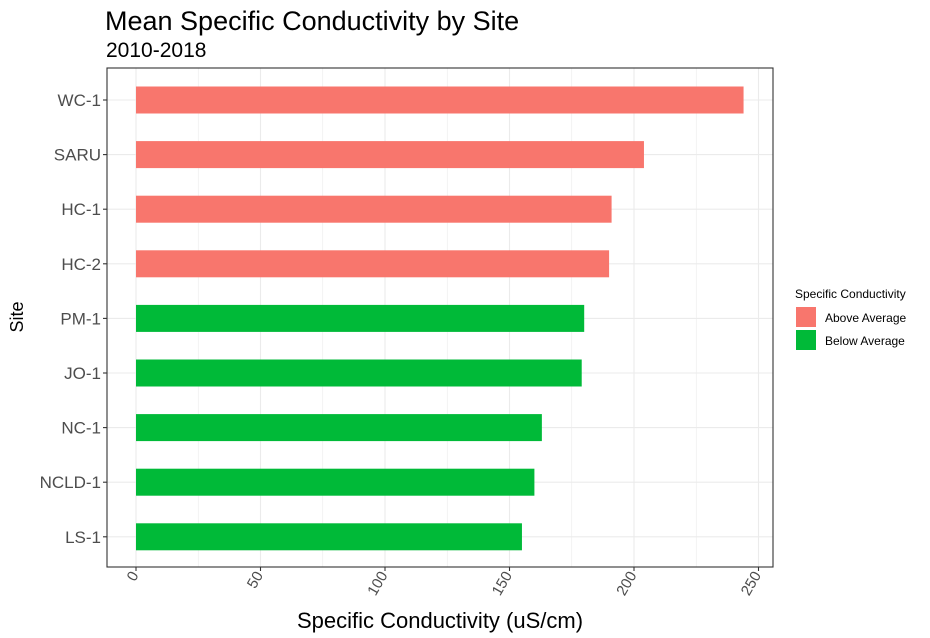  Describe the element at coordinates (81, 209) in the screenshot. I see `y-tick-label: HC-1` at that location.